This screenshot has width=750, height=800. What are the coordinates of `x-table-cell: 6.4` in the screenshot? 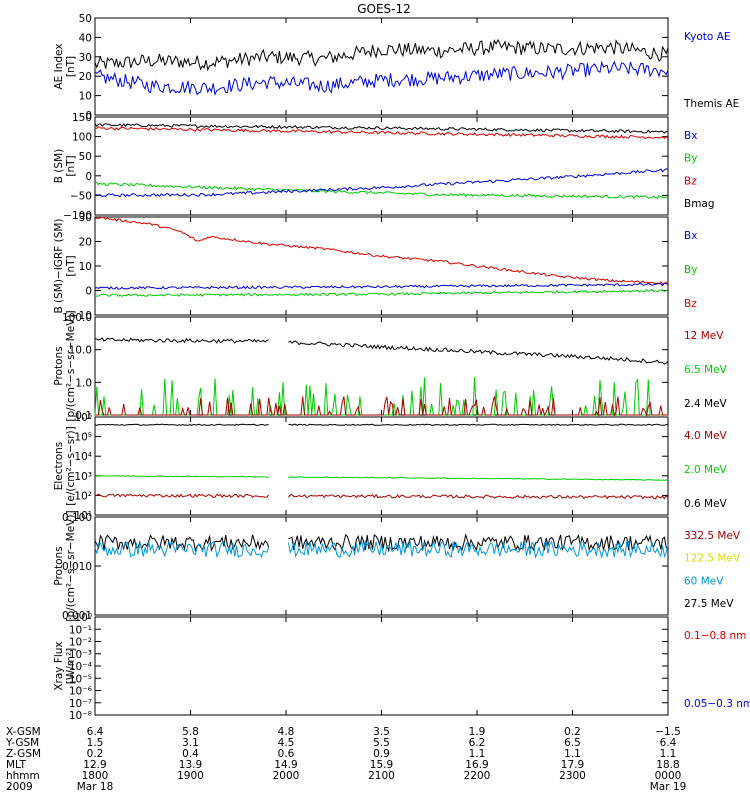 It's located at (95, 732).